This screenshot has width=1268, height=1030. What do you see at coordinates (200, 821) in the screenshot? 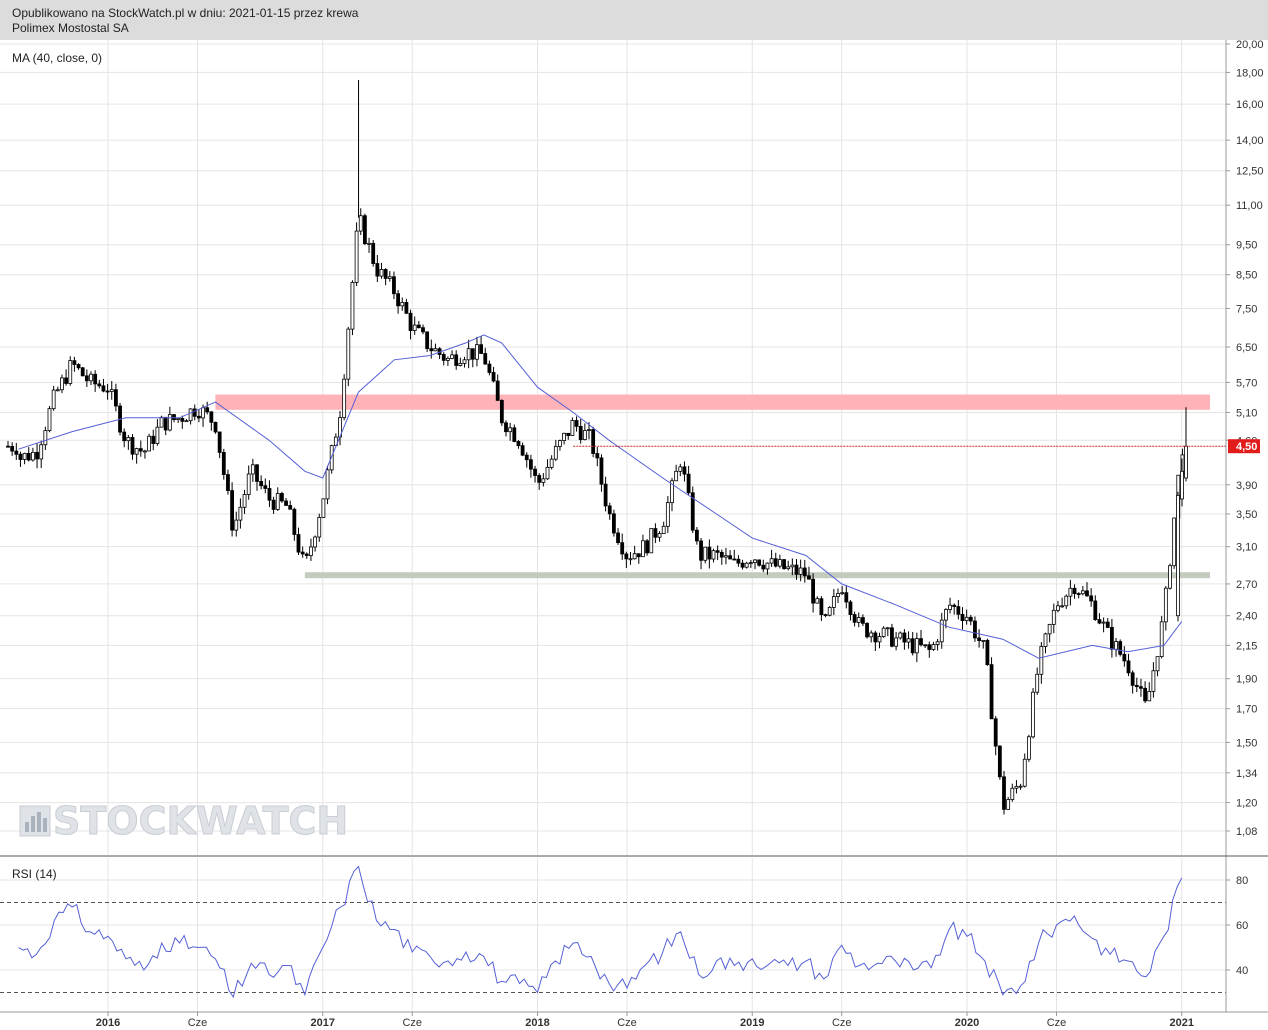
I see `watermark-text: STOCKWATCH` at bounding box center [200, 821].